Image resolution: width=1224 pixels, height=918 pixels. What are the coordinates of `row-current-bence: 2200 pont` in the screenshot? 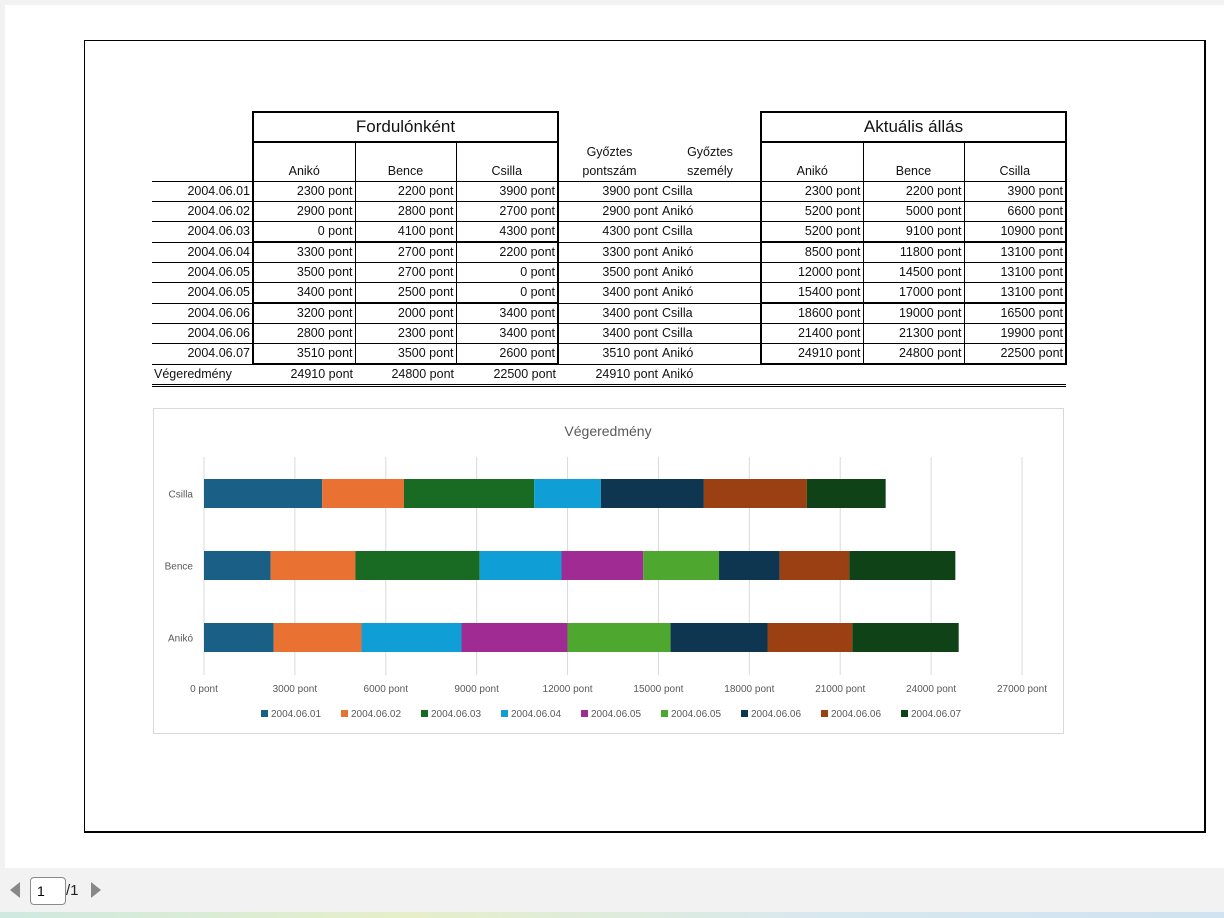 It's located at (913, 191).